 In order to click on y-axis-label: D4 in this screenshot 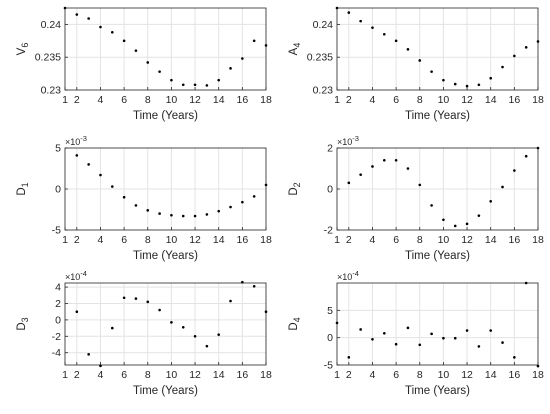, I will do `click(295, 323)`.